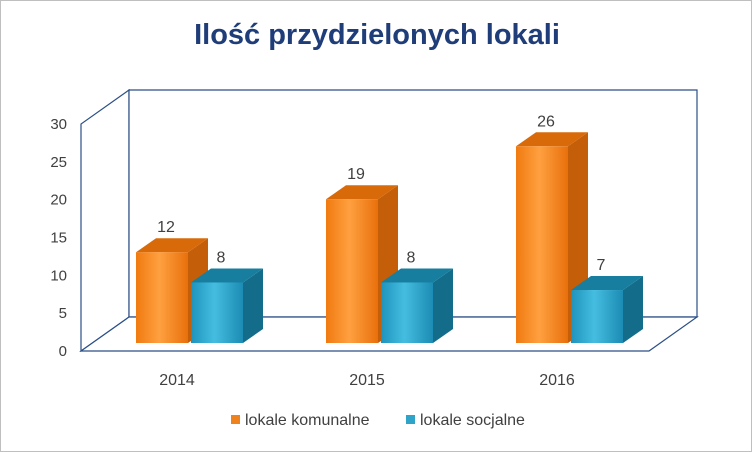  Describe the element at coordinates (546, 121) in the screenshot. I see `data-label: 26` at that location.